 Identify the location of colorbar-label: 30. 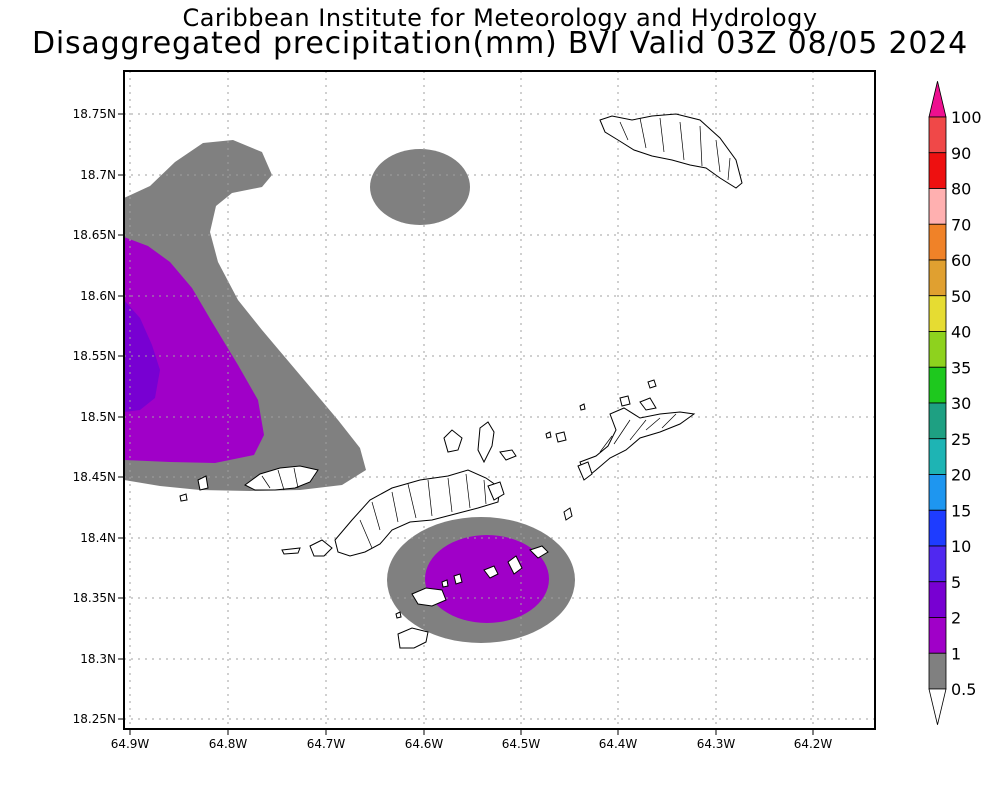
(961, 403).